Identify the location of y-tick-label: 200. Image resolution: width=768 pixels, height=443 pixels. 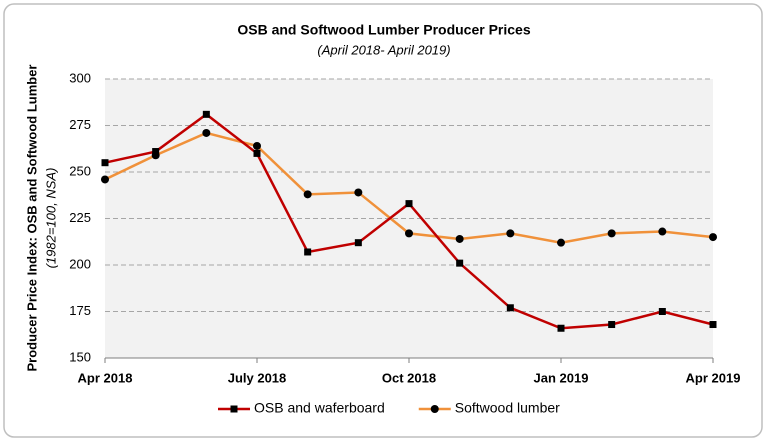
(80, 263).